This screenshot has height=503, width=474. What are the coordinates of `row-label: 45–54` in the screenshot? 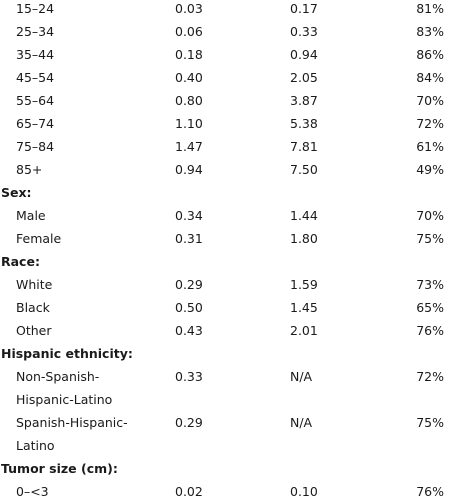 It's located at (35, 77).